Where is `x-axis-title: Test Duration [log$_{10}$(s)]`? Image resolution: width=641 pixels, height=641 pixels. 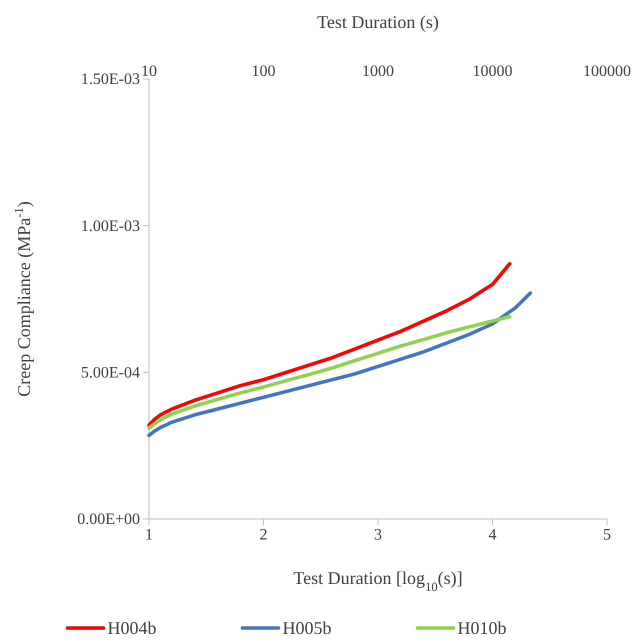
x-axis-title: Test Duration [log$_{10}$(s)] is located at coordinates (378, 581).